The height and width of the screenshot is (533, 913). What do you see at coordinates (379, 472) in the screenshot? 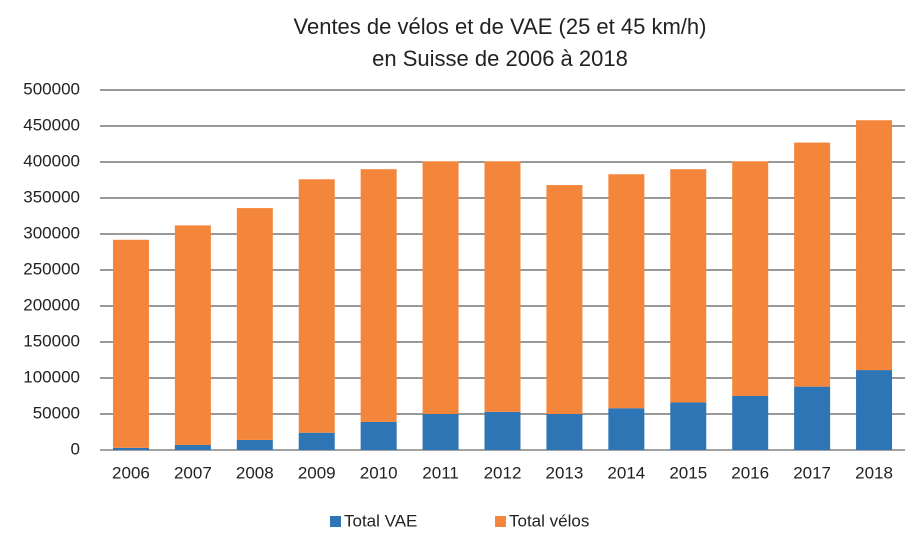
I see `x-tick-label: 2010` at bounding box center [379, 472].